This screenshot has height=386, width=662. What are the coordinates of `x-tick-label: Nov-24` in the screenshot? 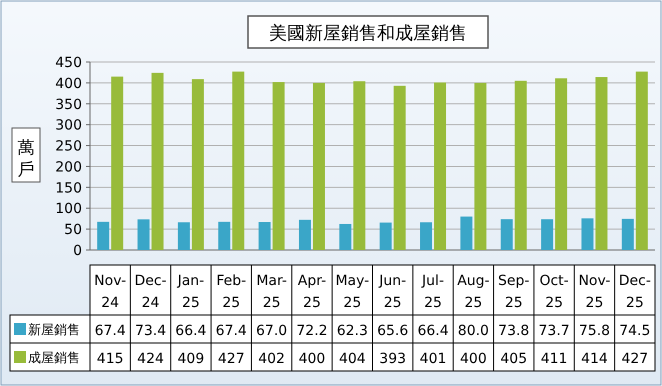 It's located at (110, 292).